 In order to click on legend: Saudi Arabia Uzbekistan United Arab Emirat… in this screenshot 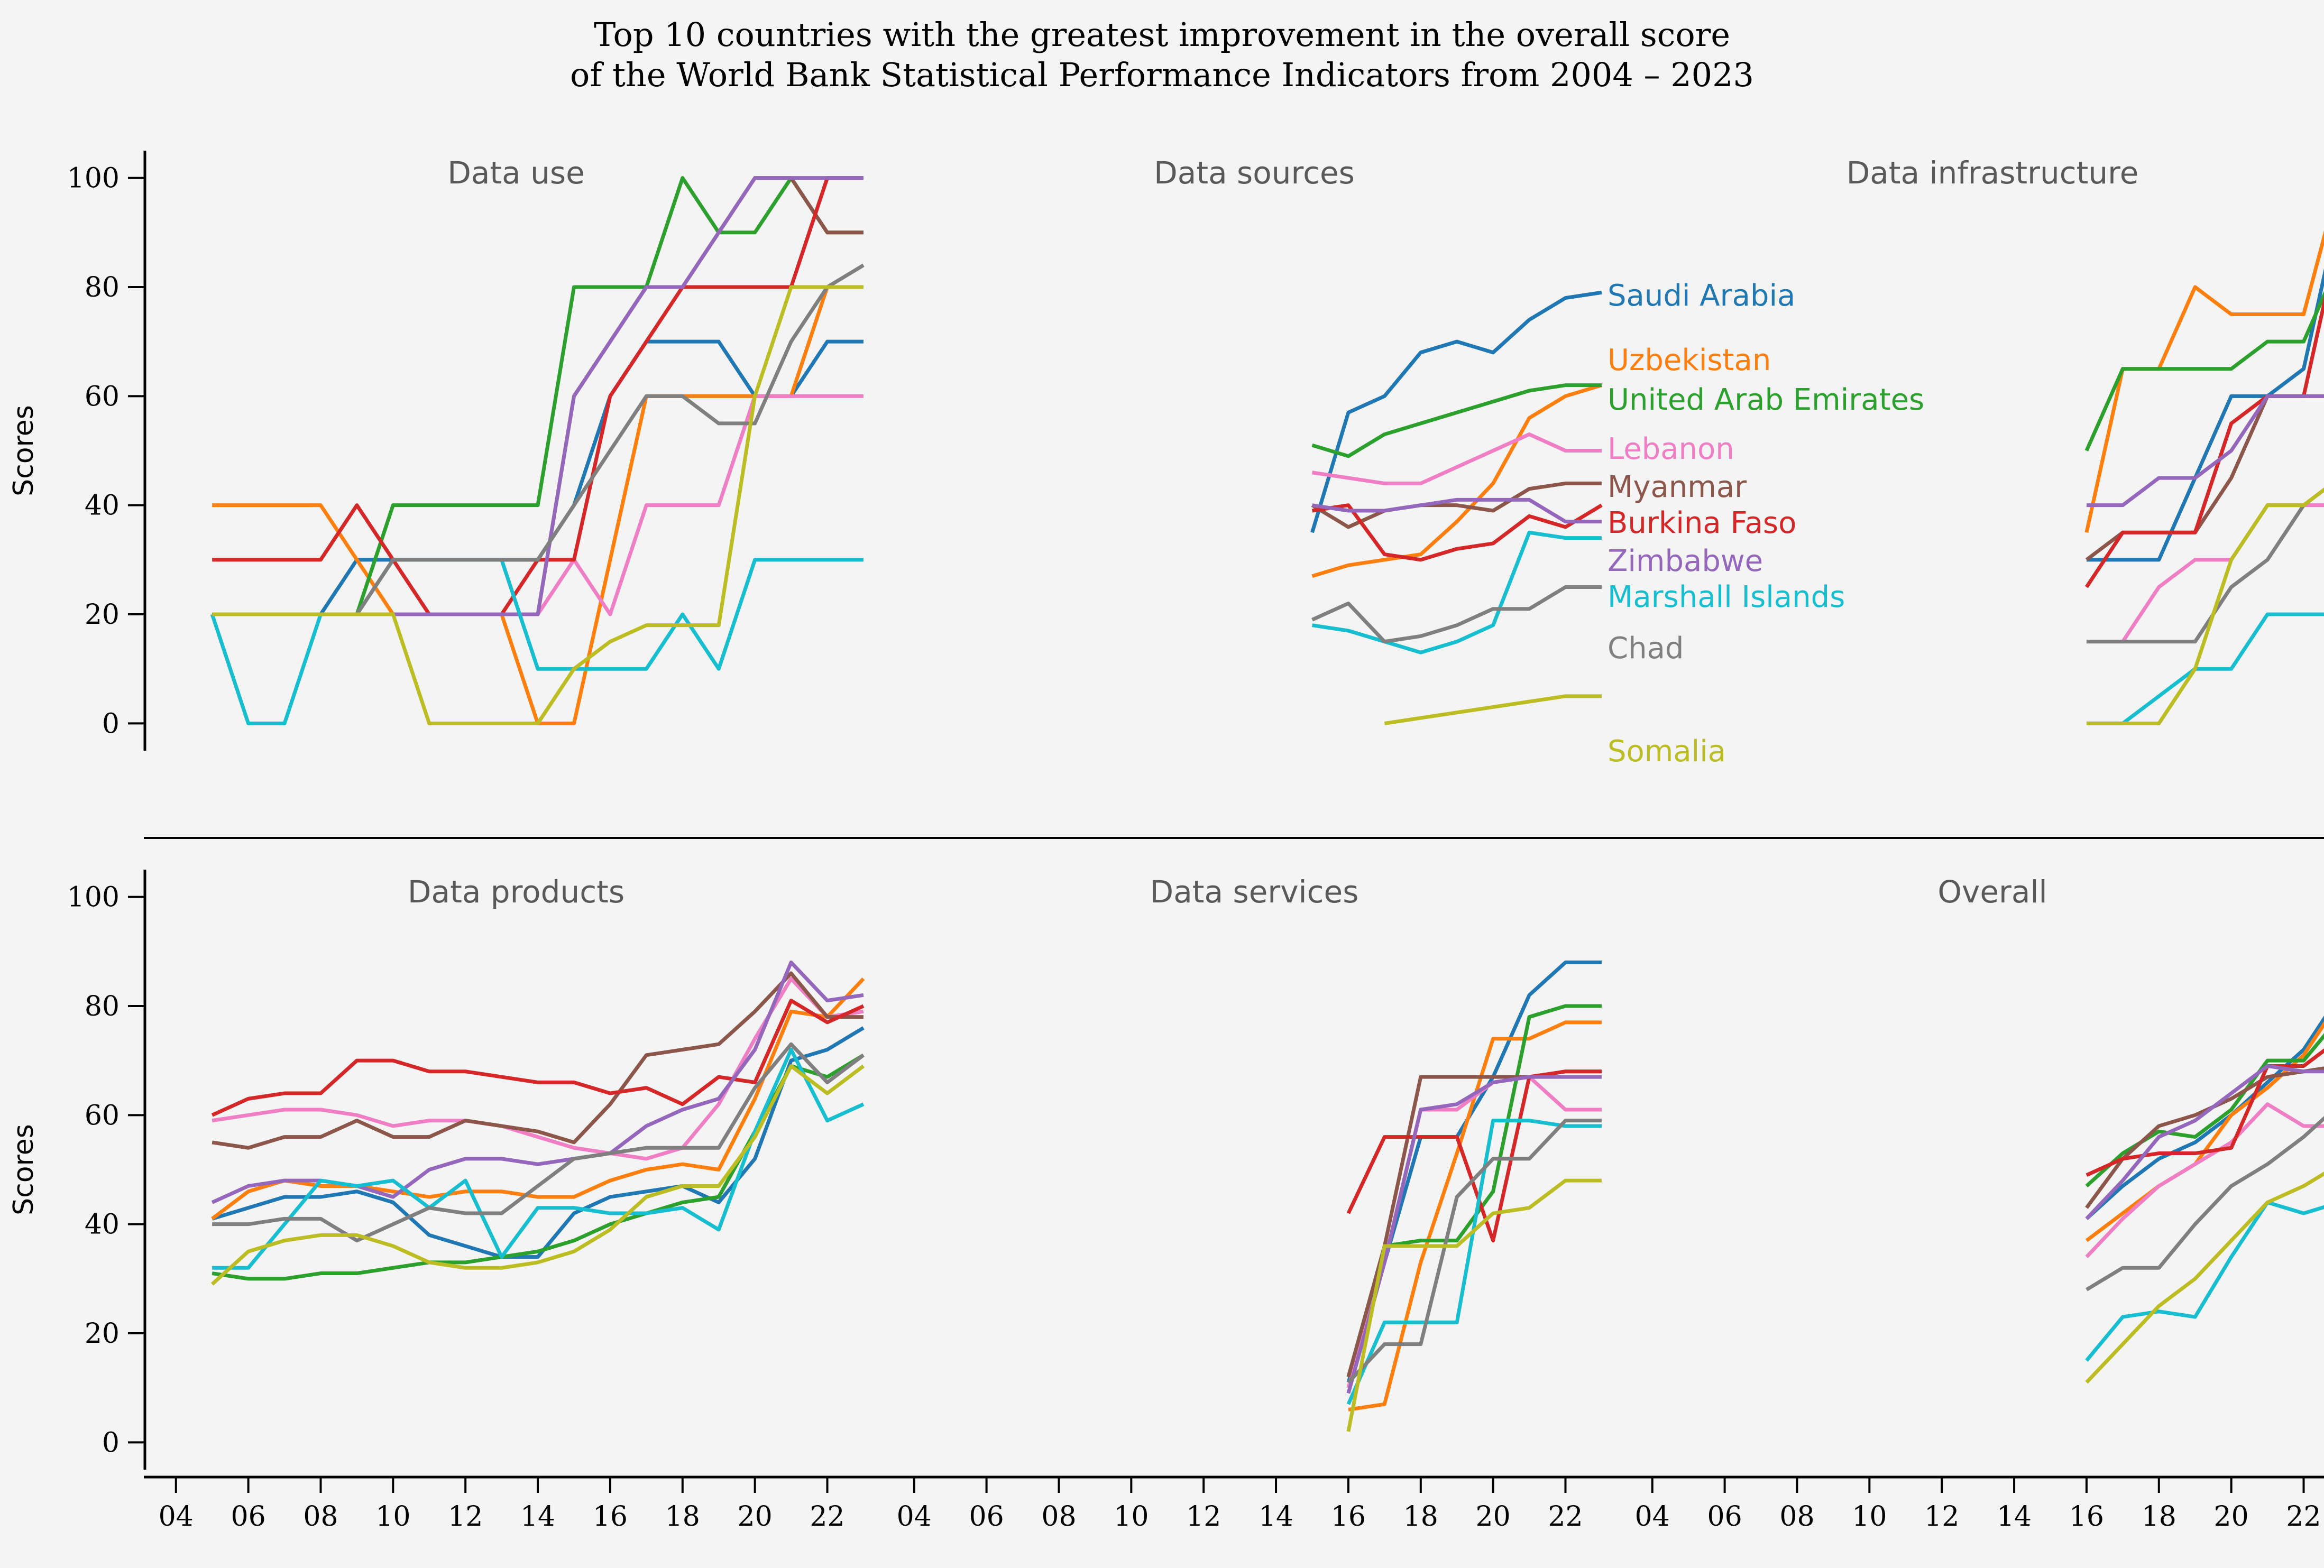, I will do `click(1765, 524)`.